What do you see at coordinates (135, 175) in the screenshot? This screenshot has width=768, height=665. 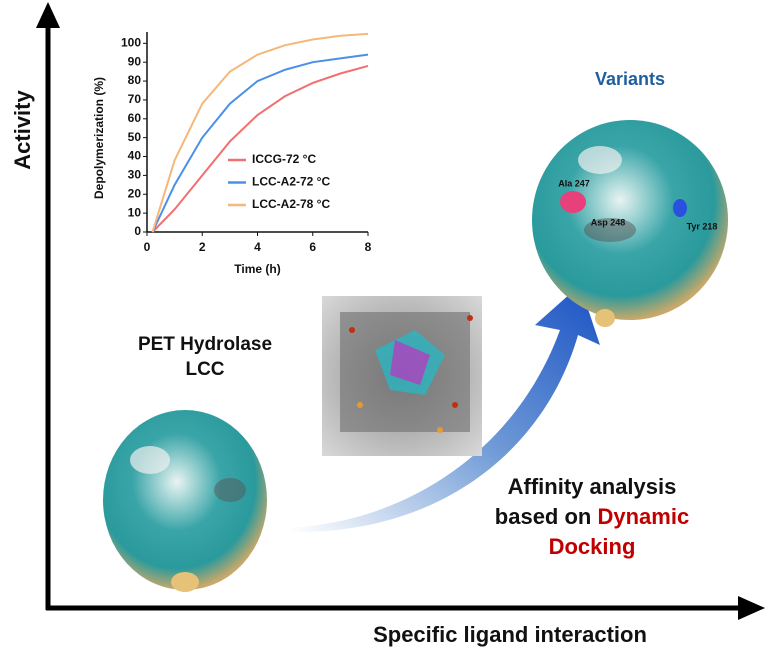 I see `y-tick-label: 30` at bounding box center [135, 175].